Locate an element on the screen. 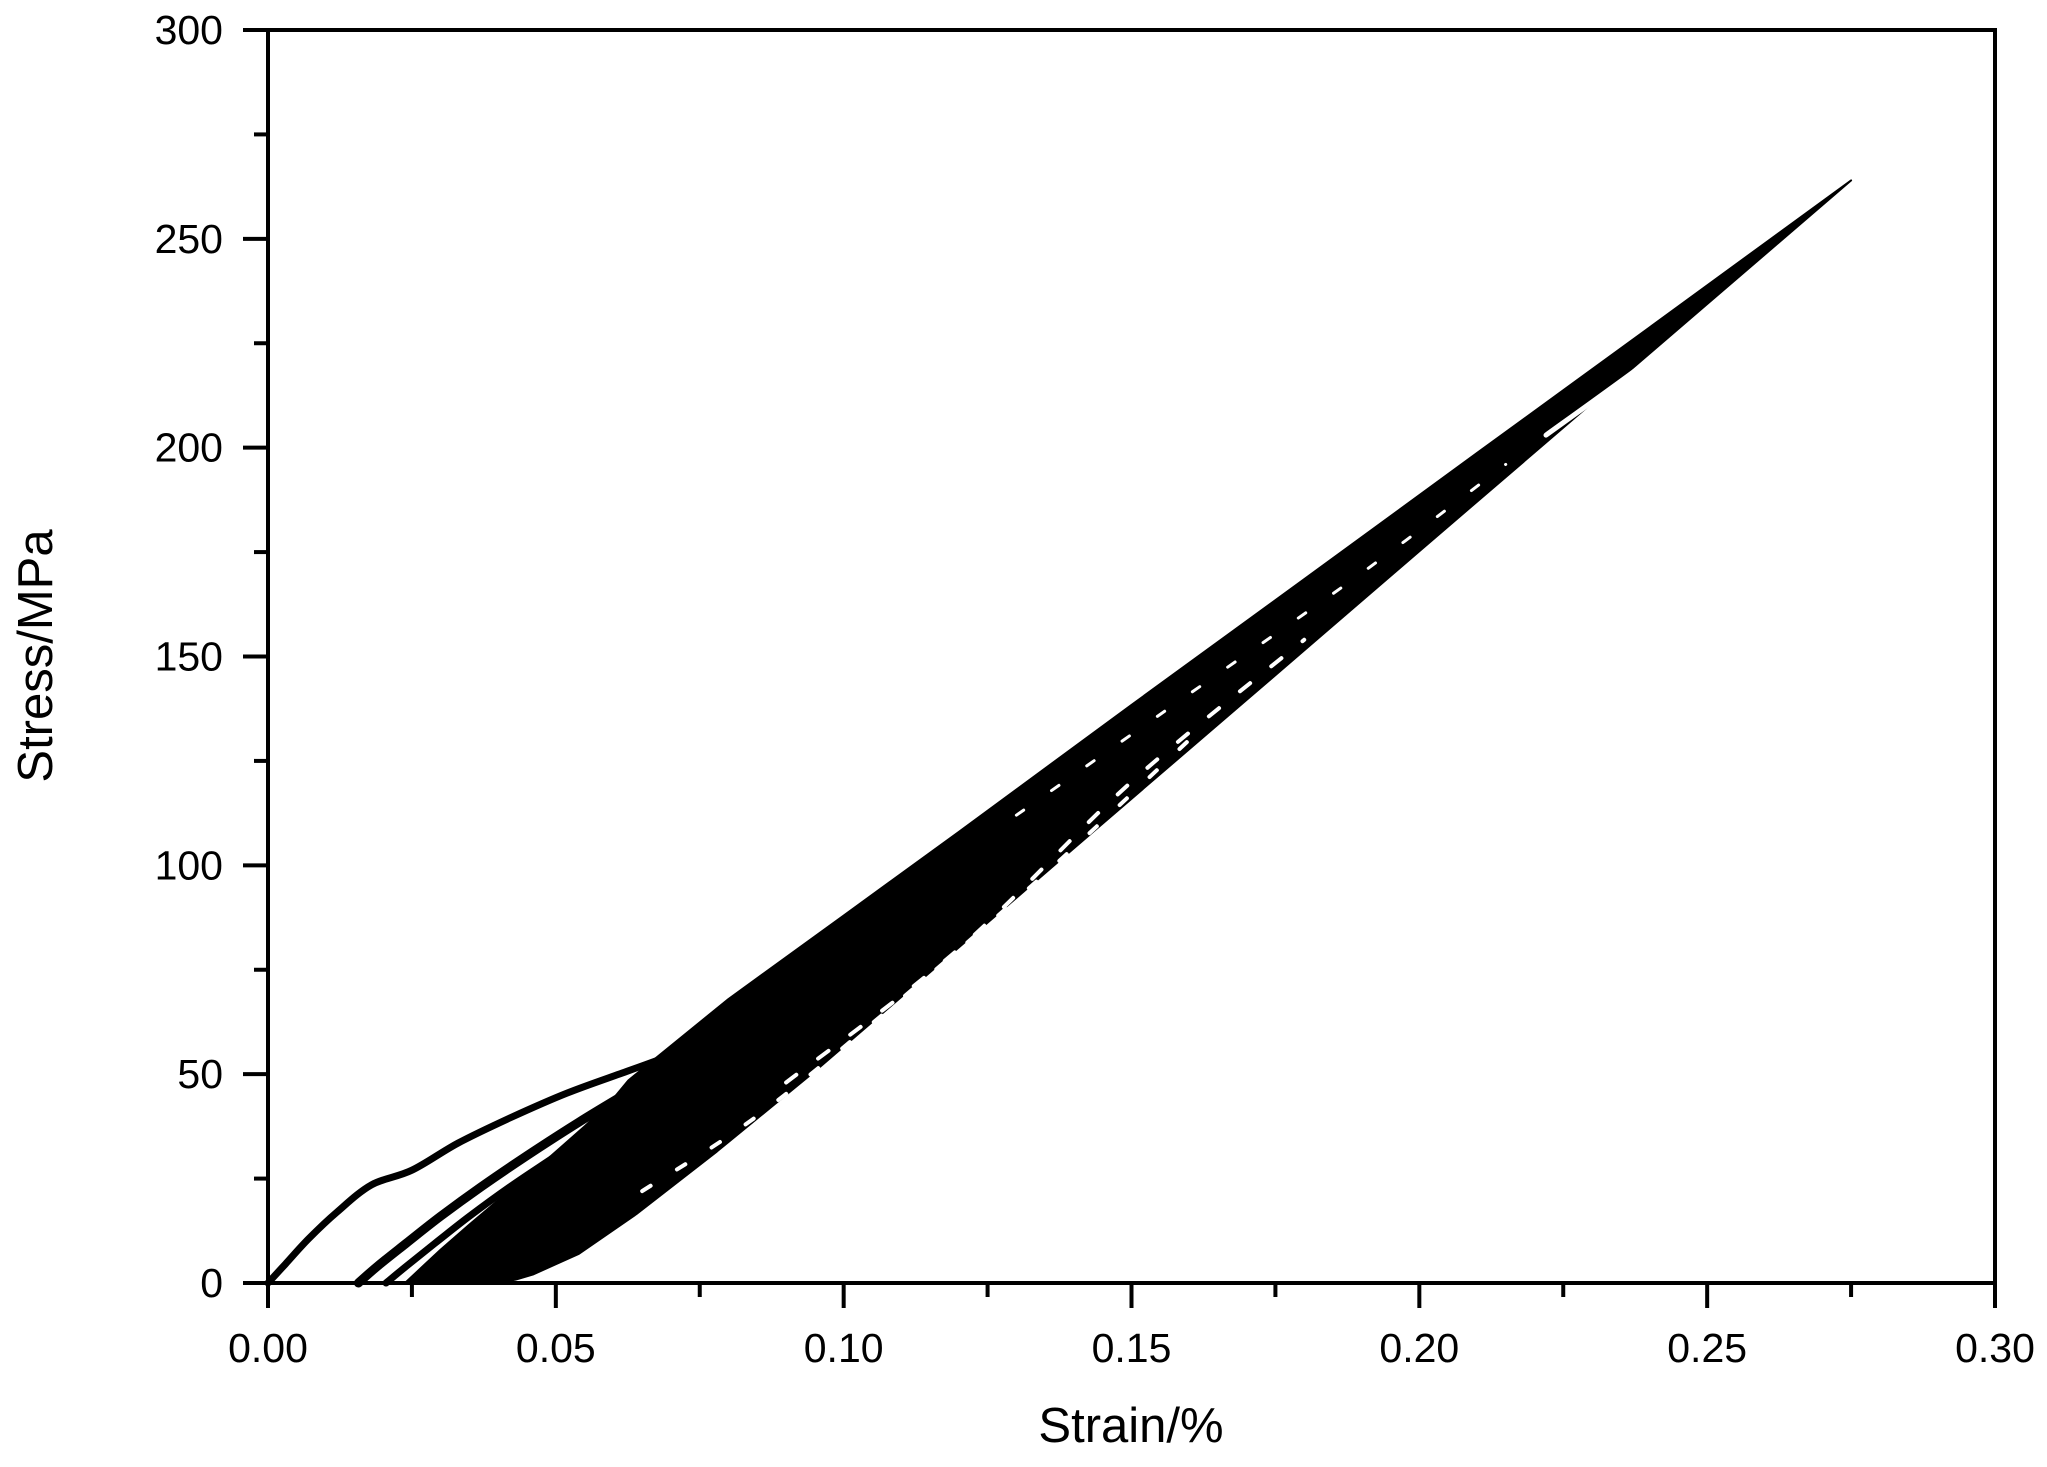 This screenshot has height=1467, width=2047. y-tick-label: 100 is located at coordinates (189, 865).